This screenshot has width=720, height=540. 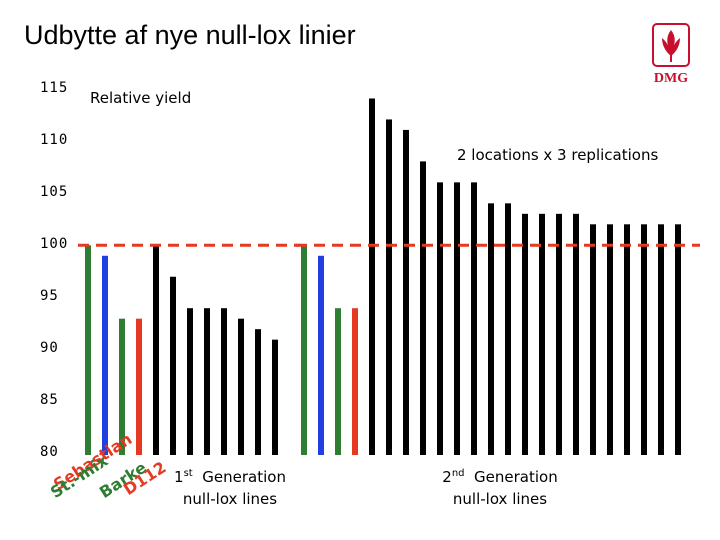 I want to click on second-gen-number: 2, so click(x=447, y=477).